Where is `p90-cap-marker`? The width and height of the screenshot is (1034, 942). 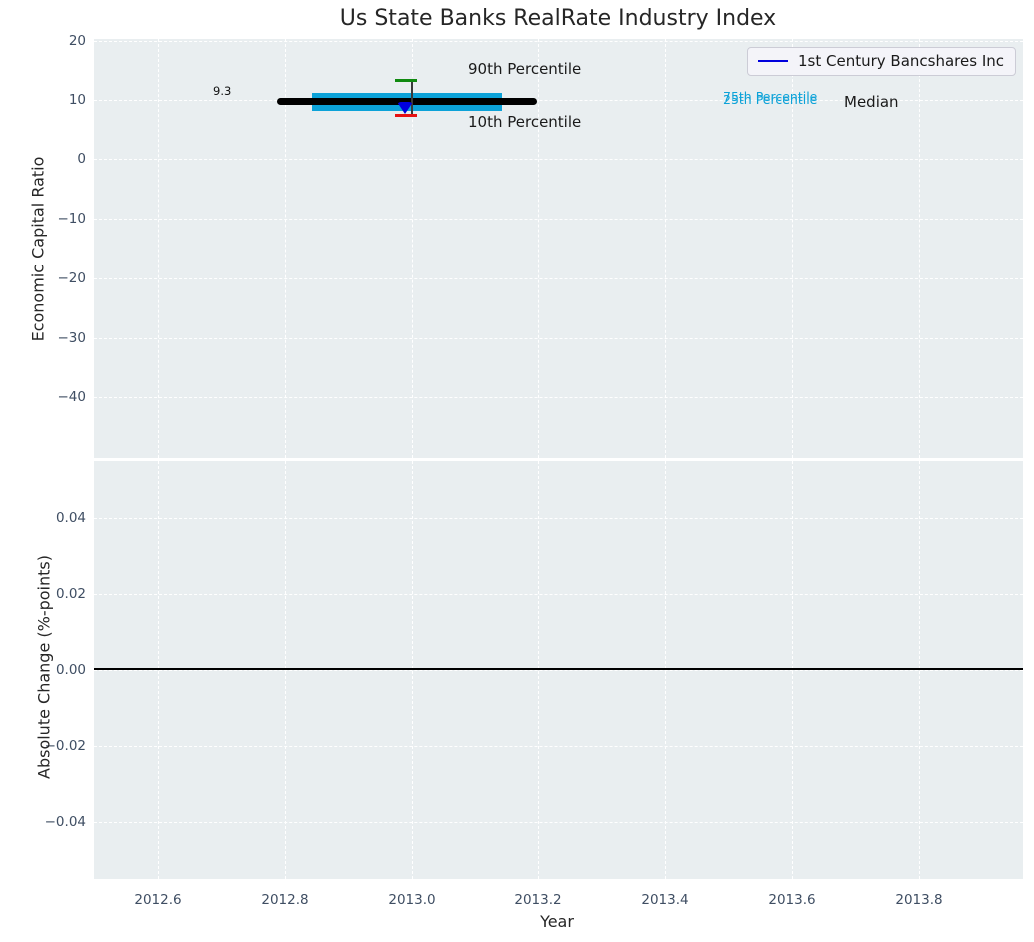 p90-cap-marker is located at coordinates (406, 80).